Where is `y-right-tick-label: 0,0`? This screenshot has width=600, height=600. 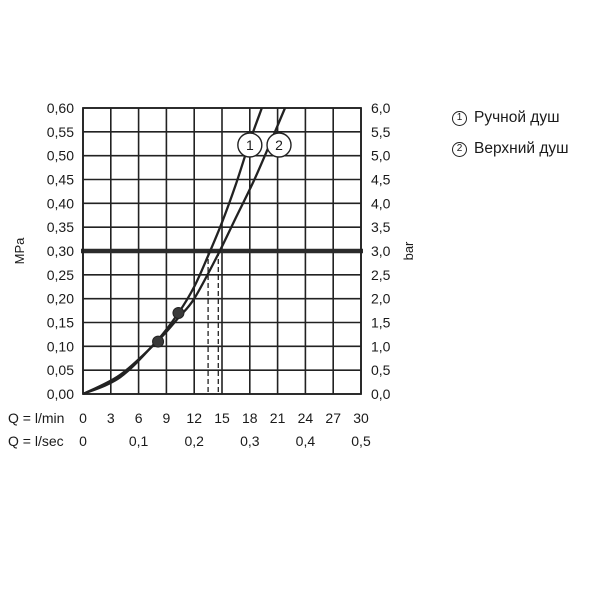 y-right-tick-label: 0,0 is located at coordinates (381, 394).